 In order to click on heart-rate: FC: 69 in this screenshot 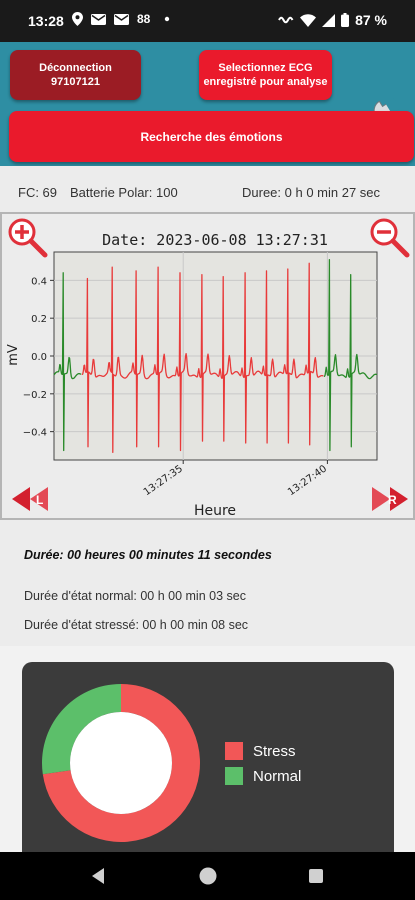, I will do `click(38, 192)`.